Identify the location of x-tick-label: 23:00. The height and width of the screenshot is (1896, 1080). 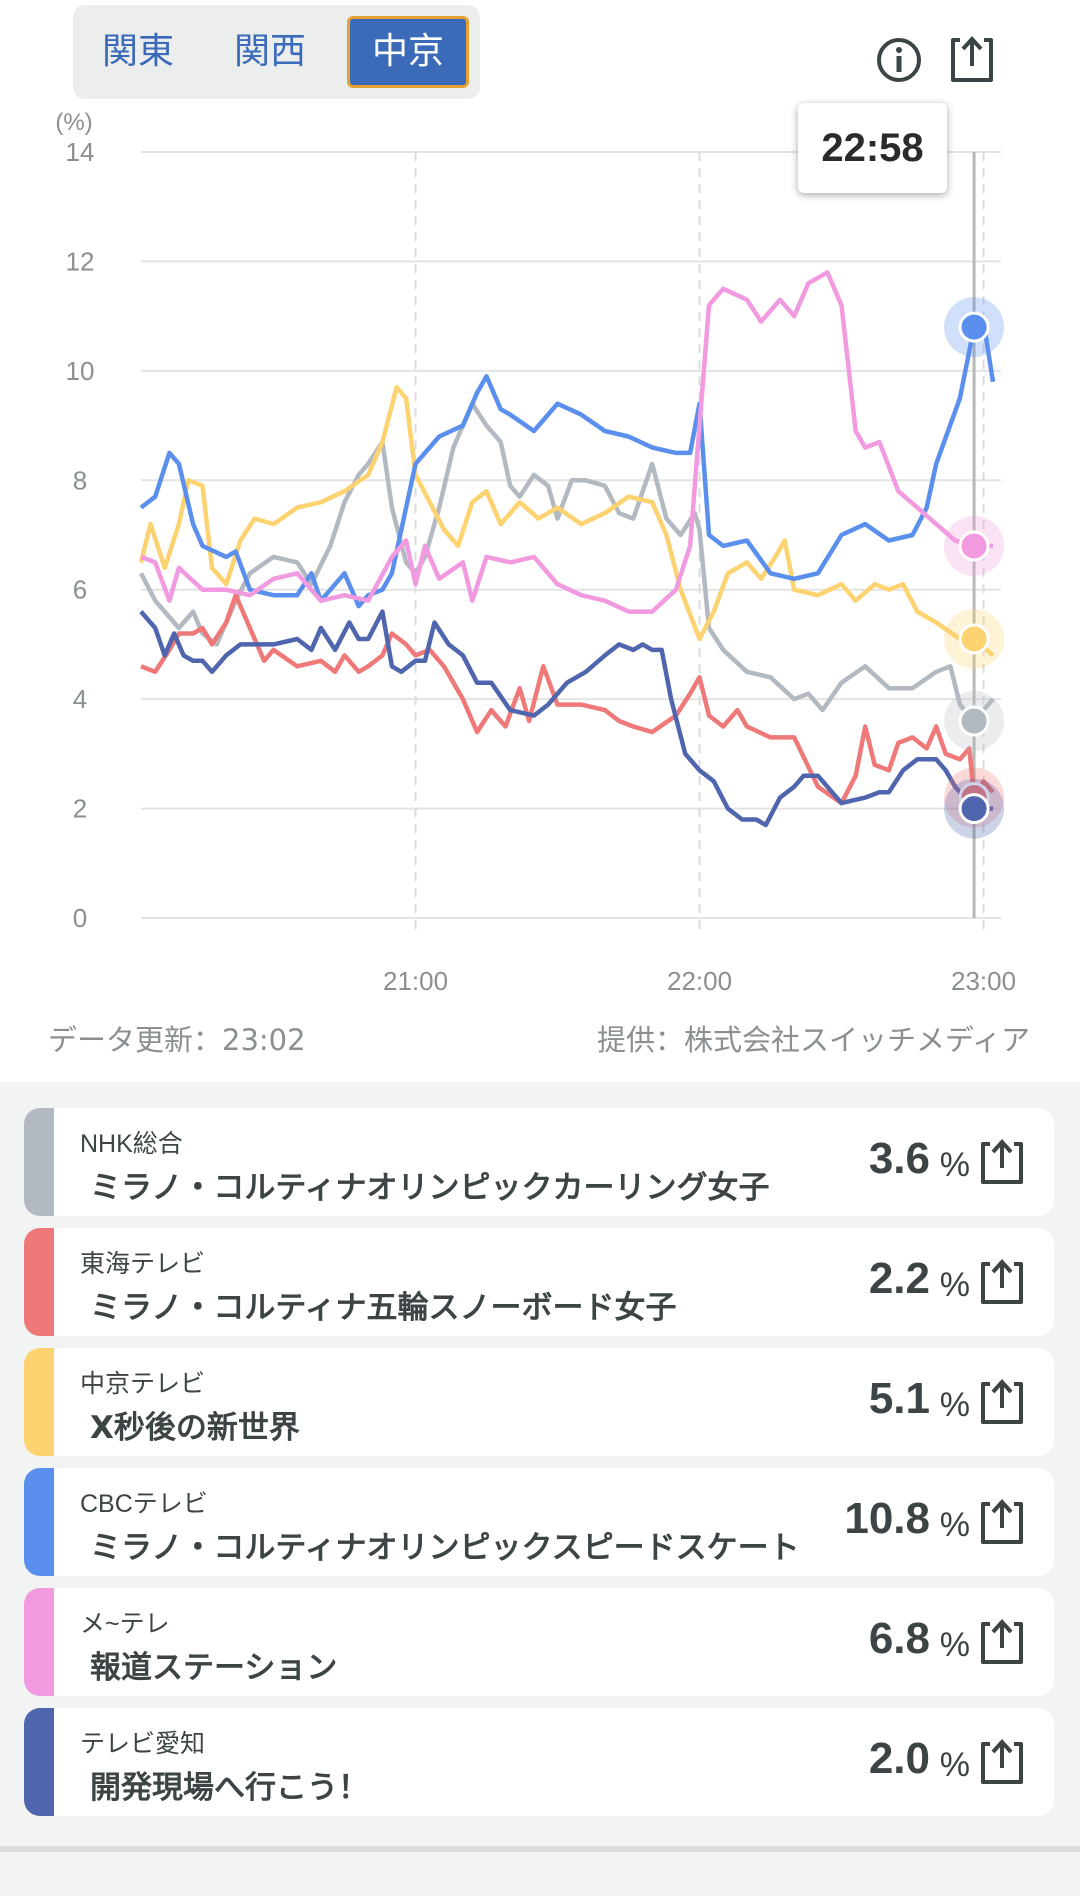
(983, 981).